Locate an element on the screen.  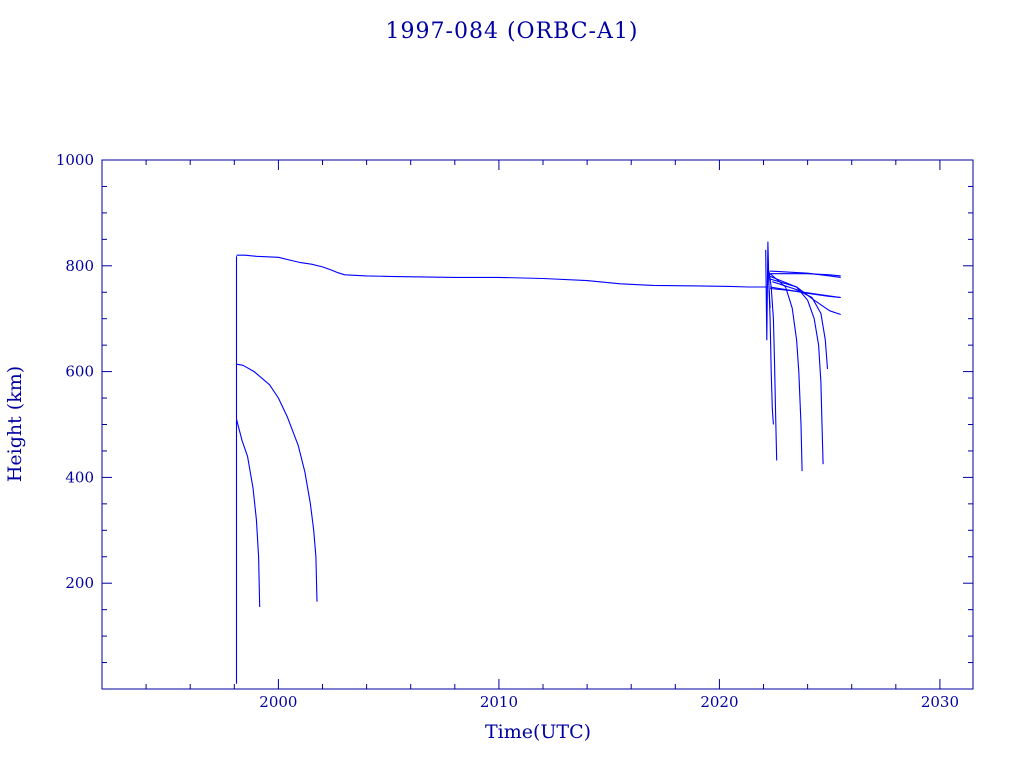
x-tick-labels: 2000 2010 2020 2030 is located at coordinates (609, 702).